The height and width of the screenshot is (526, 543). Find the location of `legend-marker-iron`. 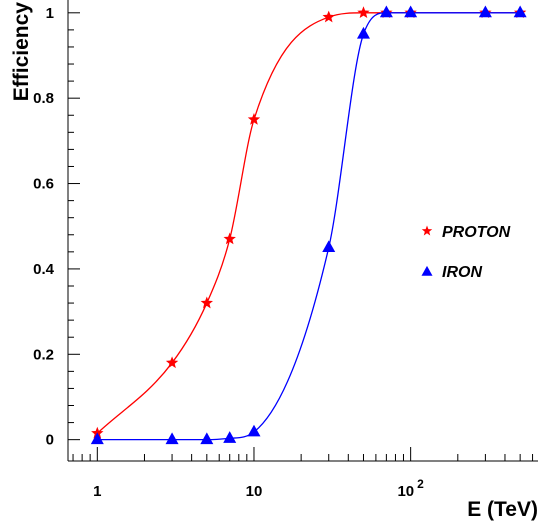

legend-marker-iron is located at coordinates (427, 270).